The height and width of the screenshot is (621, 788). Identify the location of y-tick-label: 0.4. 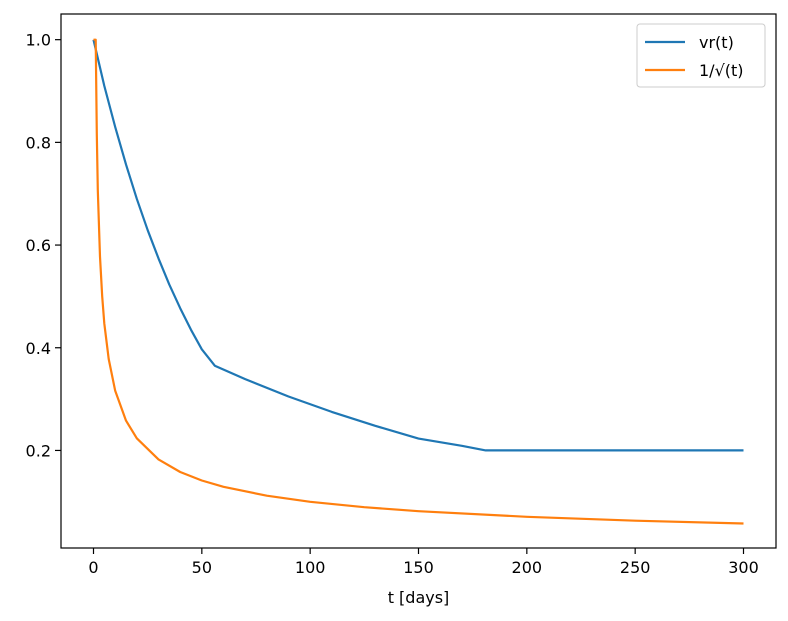
(38, 348).